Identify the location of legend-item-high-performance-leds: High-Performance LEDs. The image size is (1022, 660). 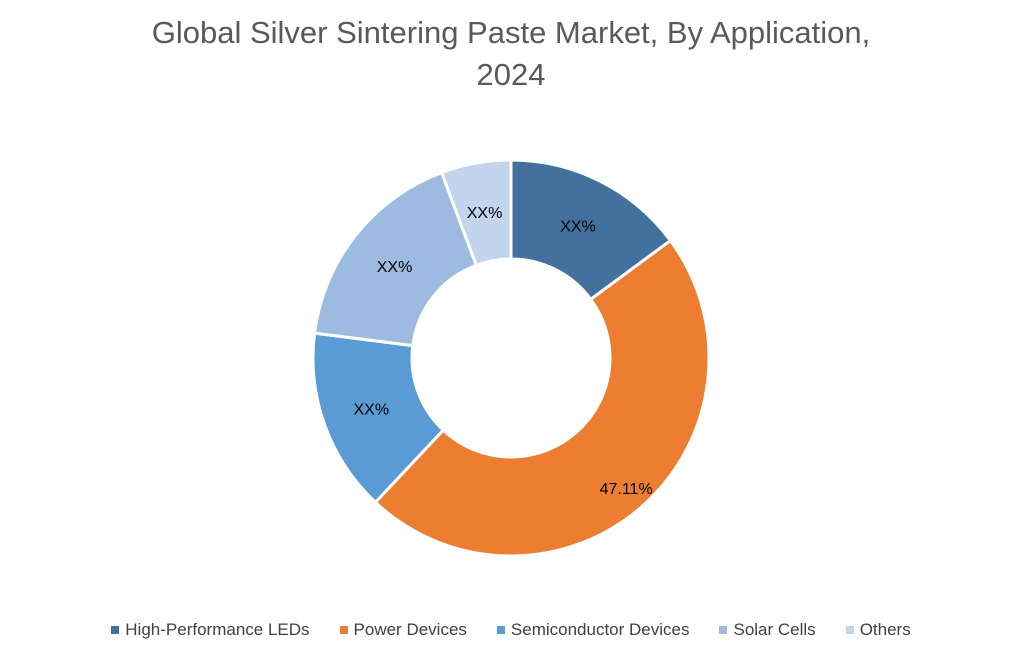
(210, 630).